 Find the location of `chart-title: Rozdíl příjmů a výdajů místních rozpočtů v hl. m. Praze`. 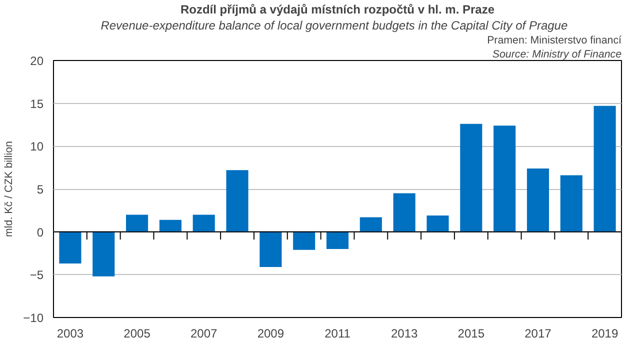

chart-title: Rozdíl příjmů a výdajů místních rozpočtů v hl. m. Praze is located at coordinates (337, 9).